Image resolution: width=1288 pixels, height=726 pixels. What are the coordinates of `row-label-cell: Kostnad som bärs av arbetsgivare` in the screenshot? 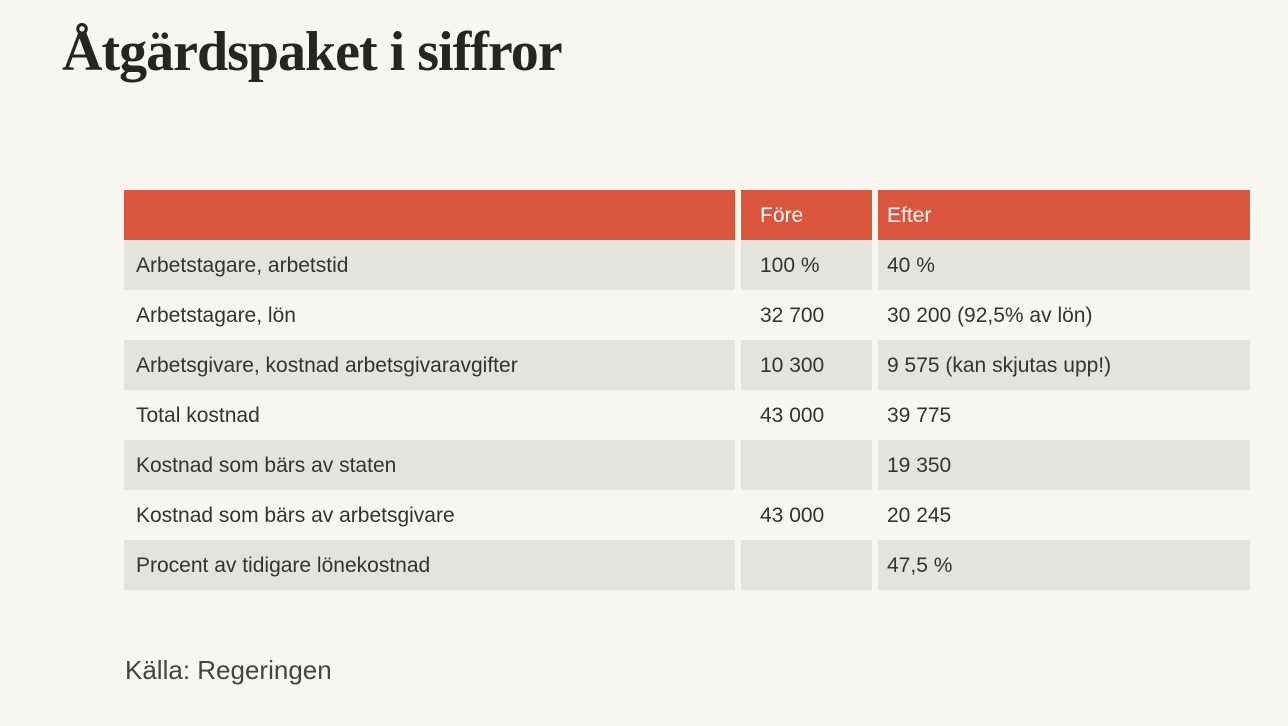 It's located at (295, 515).